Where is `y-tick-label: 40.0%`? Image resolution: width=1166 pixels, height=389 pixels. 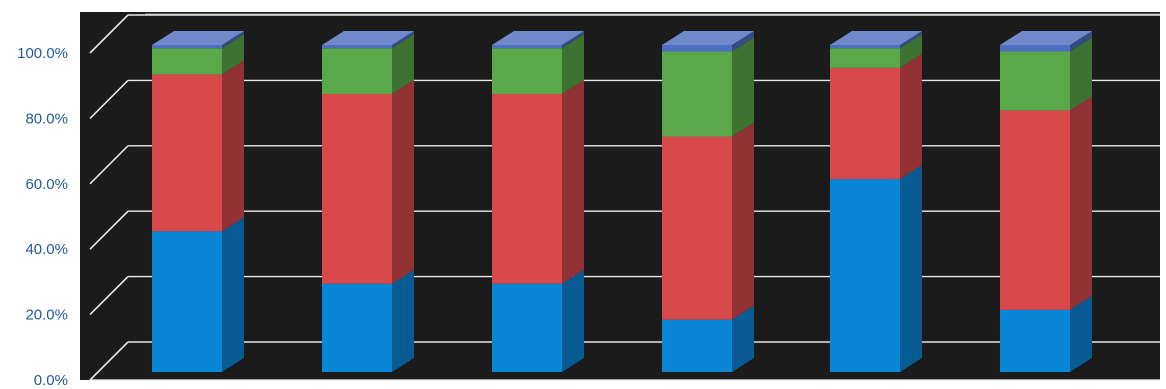 y-tick-label: 40.0% is located at coordinates (46, 249).